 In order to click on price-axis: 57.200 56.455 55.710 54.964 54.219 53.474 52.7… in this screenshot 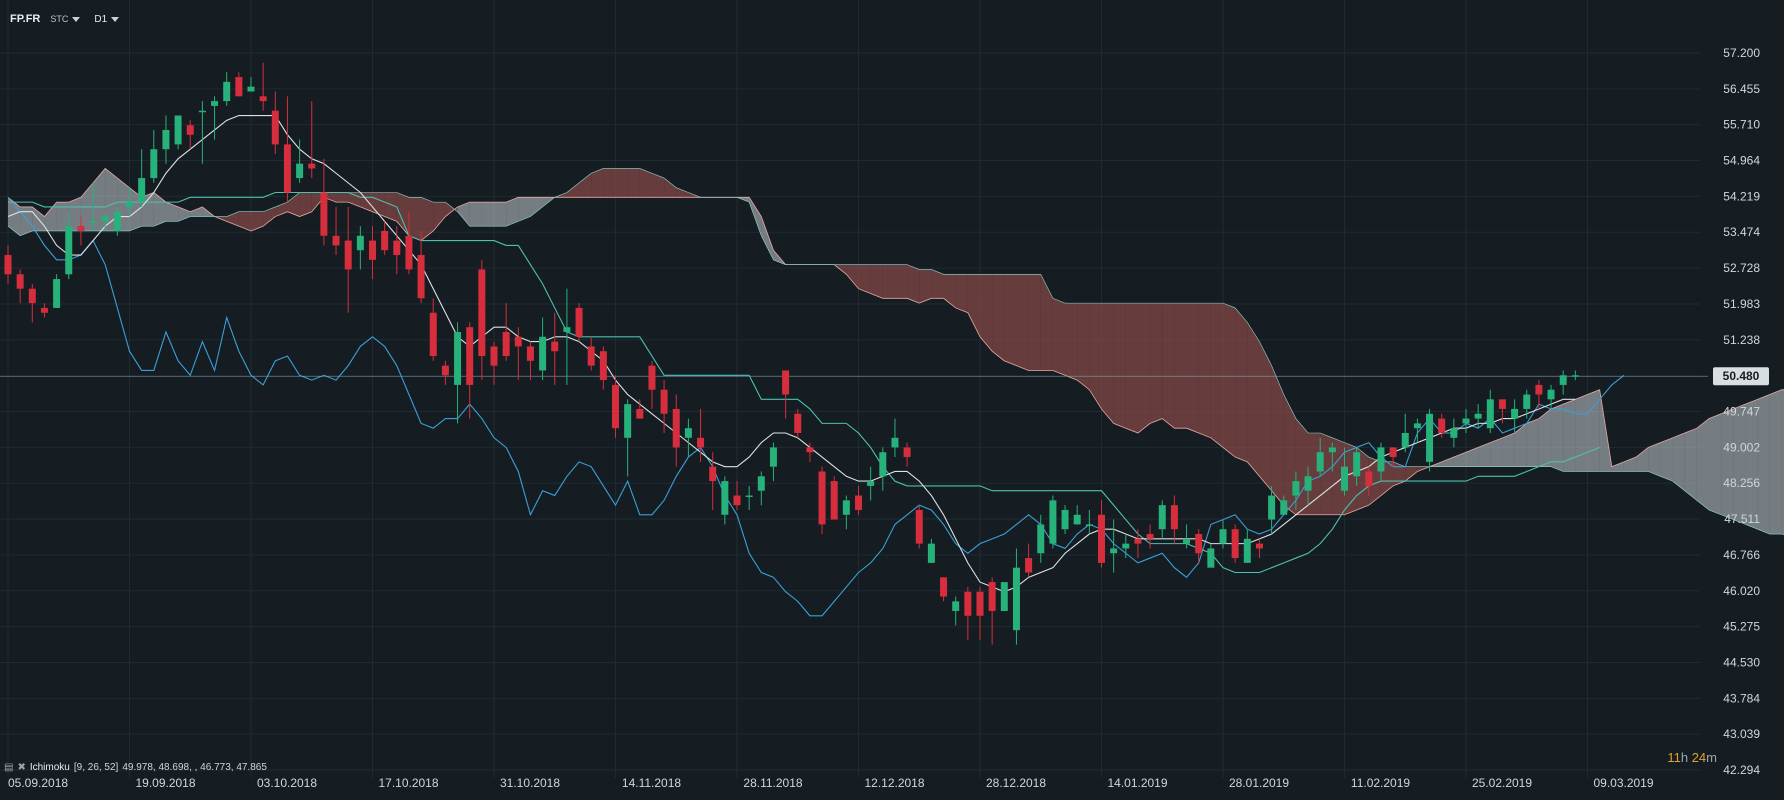, I will do `click(1741, 411)`.